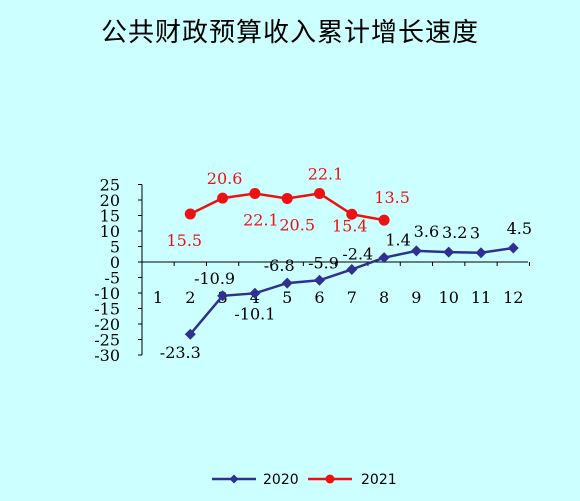 The image size is (580, 501). Describe the element at coordinates (481, 297) in the screenshot. I see `x-tick-label: 11` at that location.